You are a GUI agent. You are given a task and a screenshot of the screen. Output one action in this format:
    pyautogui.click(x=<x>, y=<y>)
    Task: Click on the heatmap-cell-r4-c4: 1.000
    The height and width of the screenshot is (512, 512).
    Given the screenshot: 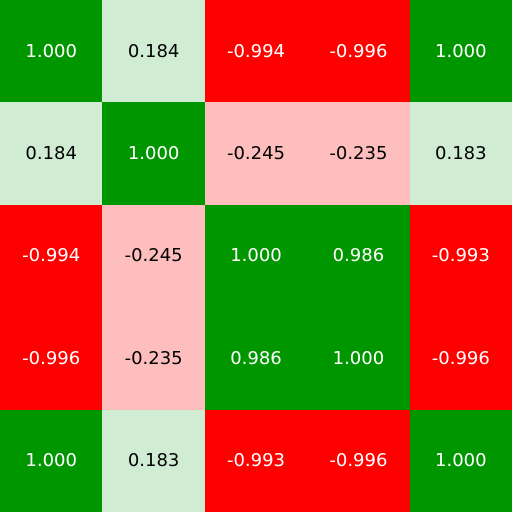 What is the action you would take?
    pyautogui.click(x=460, y=460)
    